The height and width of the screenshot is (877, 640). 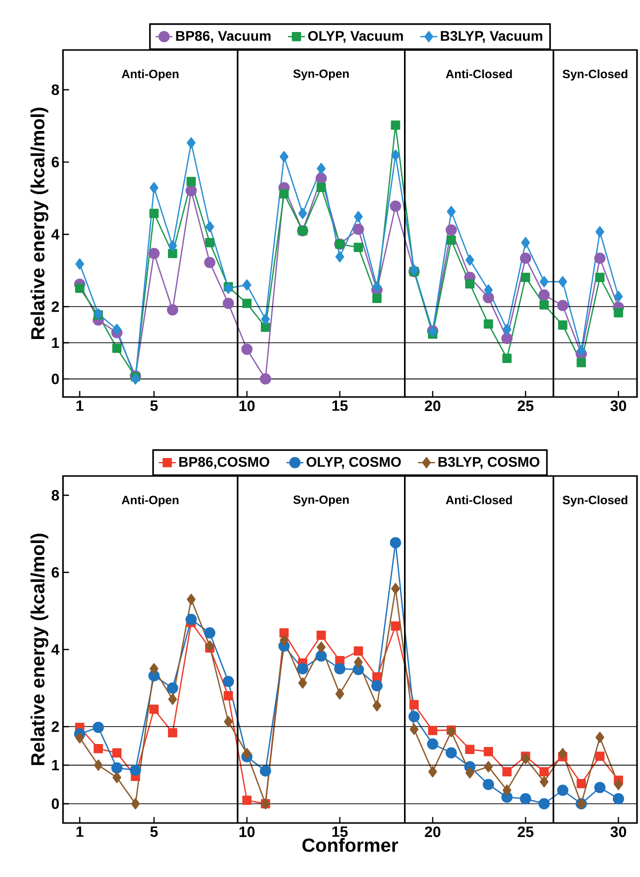 I want to click on x-axis-title: Conformer, so click(x=350, y=845).